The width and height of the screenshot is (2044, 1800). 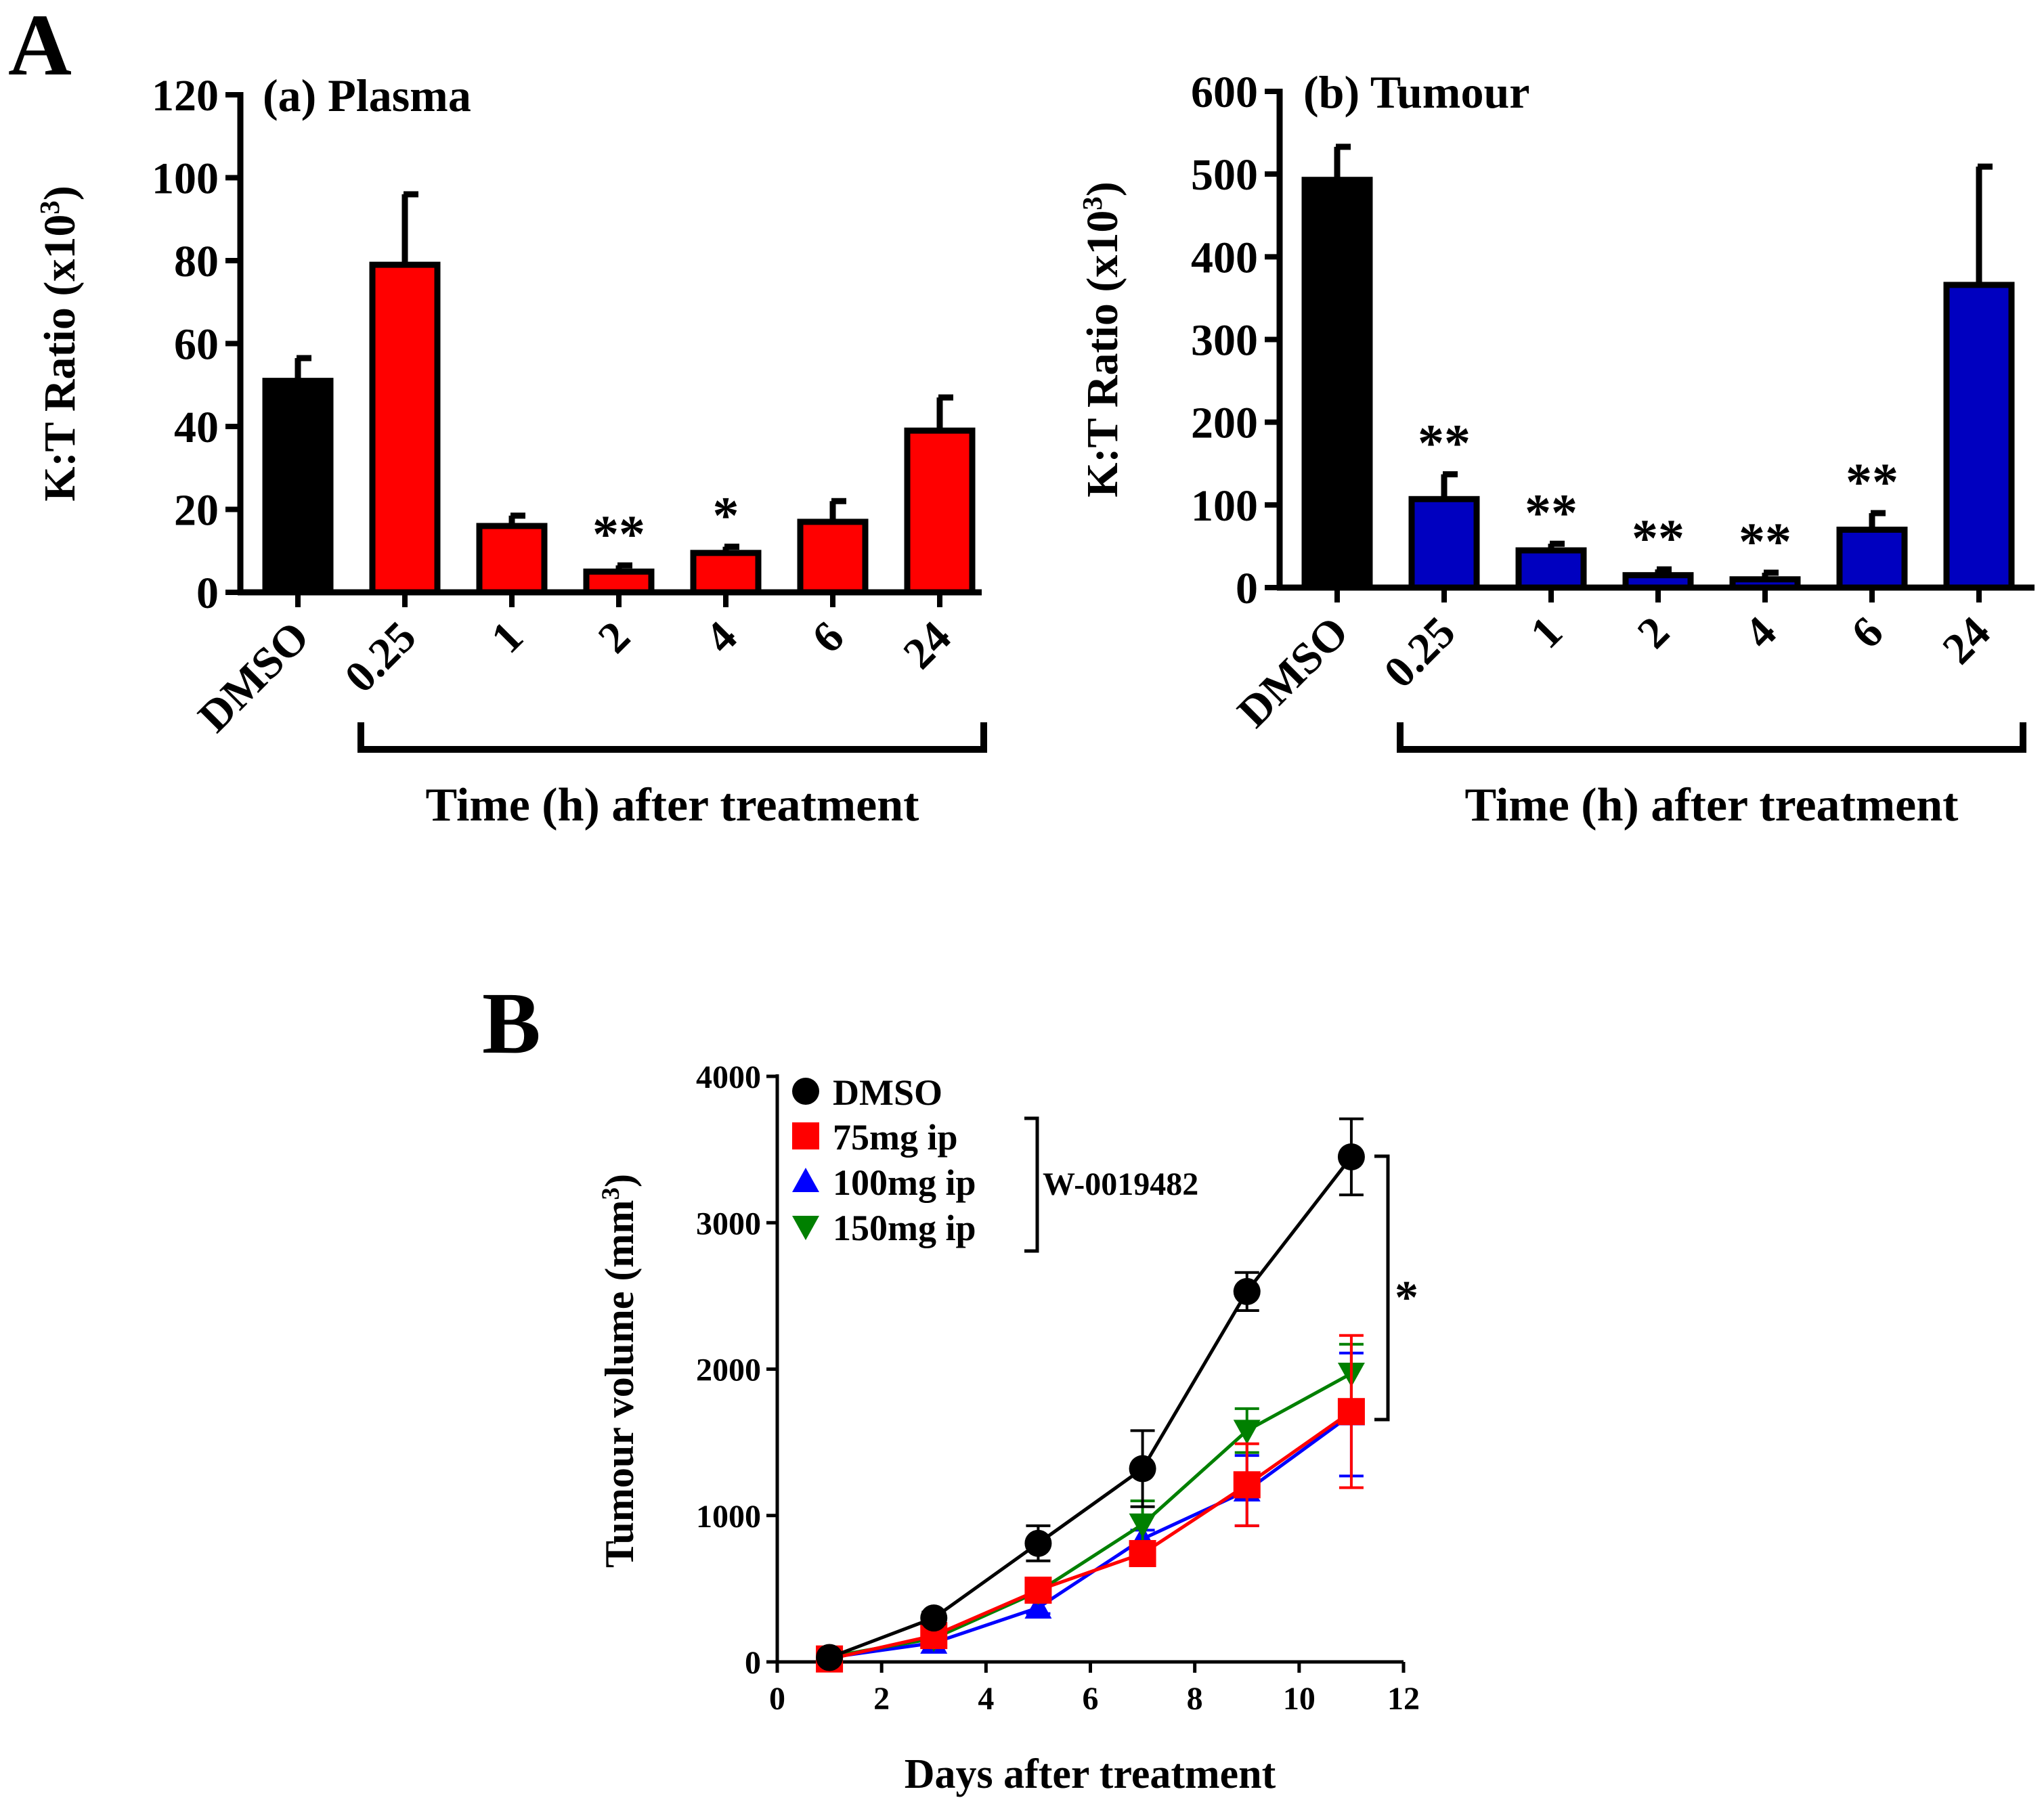 I want to click on volume-x-axis-label: Days after treatment, so click(x=1090, y=1774).